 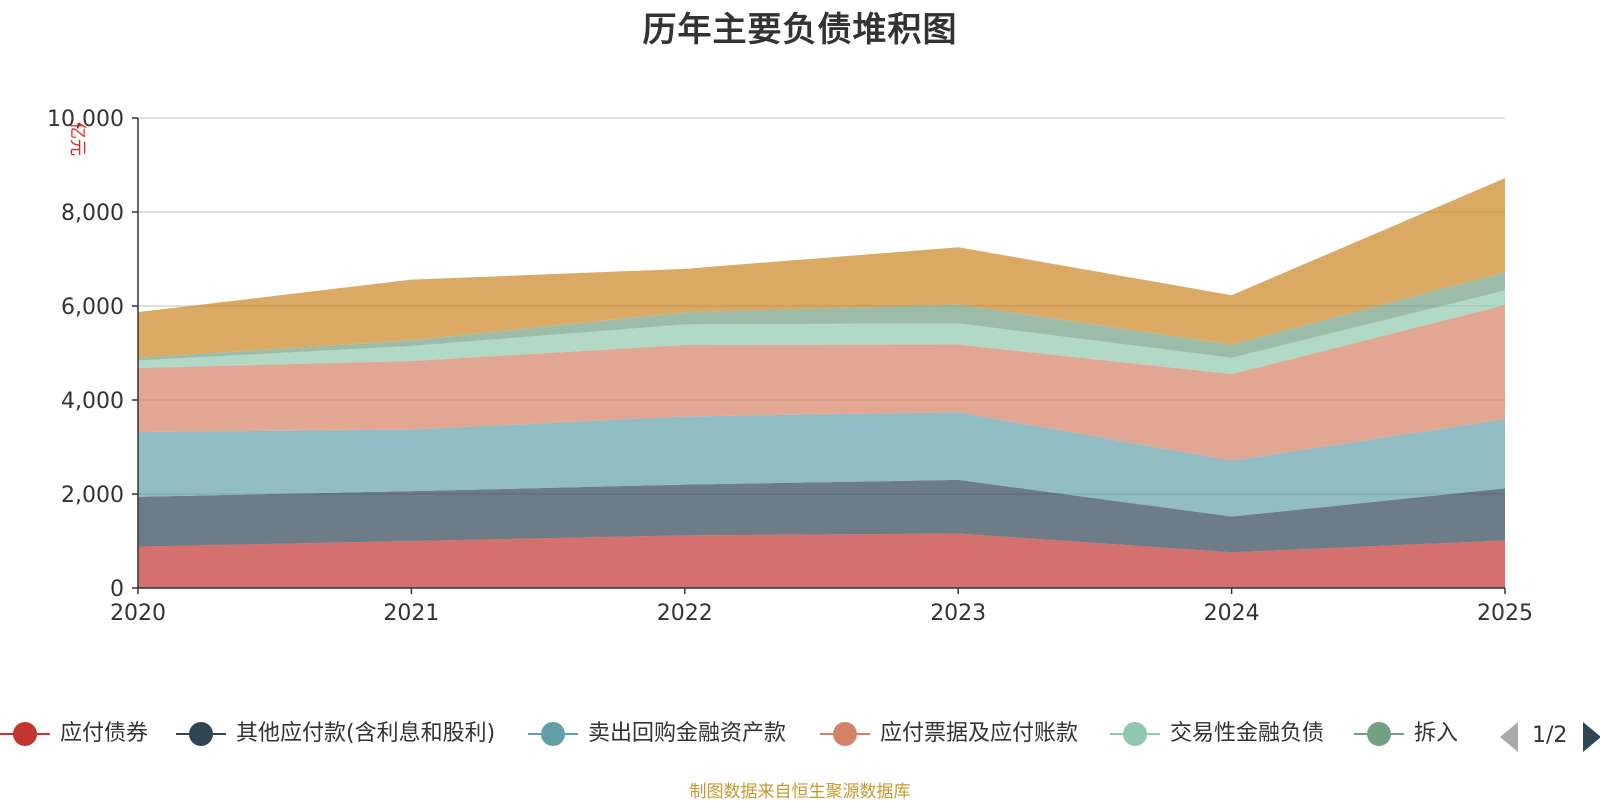 I want to click on y-tick-label: 2,000, so click(x=92, y=495).